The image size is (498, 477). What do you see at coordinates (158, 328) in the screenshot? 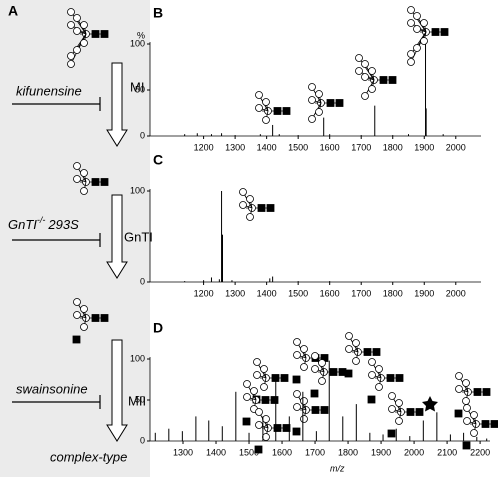
I see `panel-label: D` at bounding box center [158, 328].